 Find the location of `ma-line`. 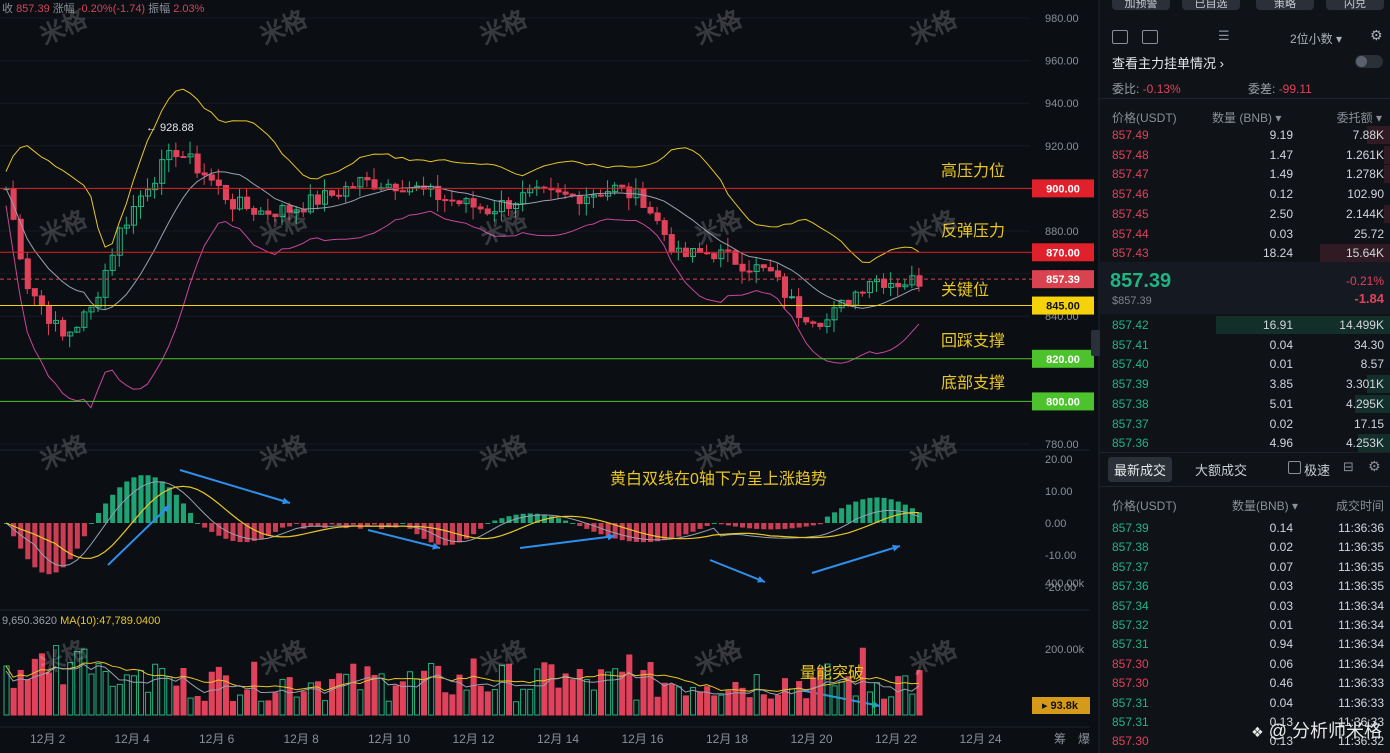

ma-line is located at coordinates (462, 241).